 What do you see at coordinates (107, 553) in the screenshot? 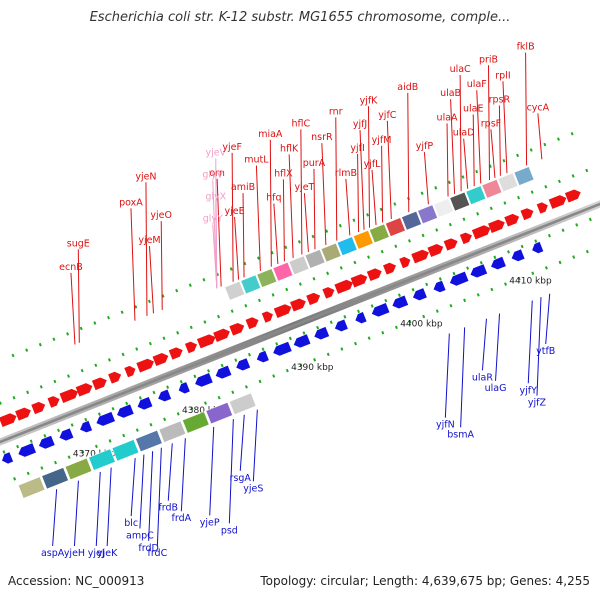
I see `gene-label: yjeK` at bounding box center [107, 553].